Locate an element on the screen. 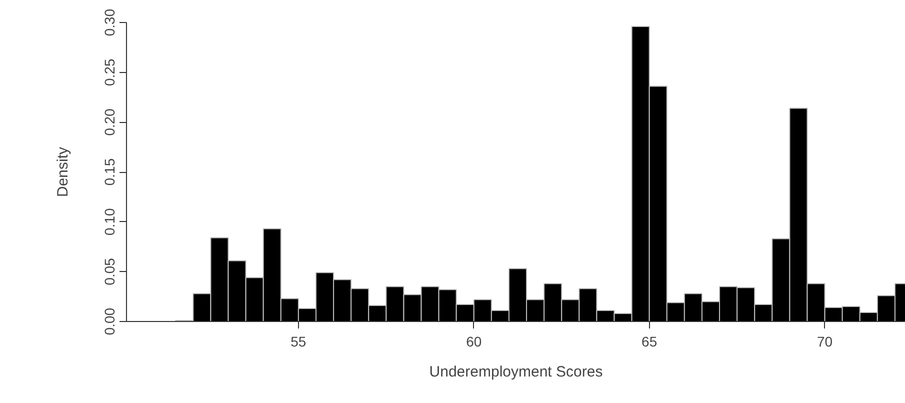 The image size is (905, 403). y-tick-label: 0.05 is located at coordinates (110, 272).